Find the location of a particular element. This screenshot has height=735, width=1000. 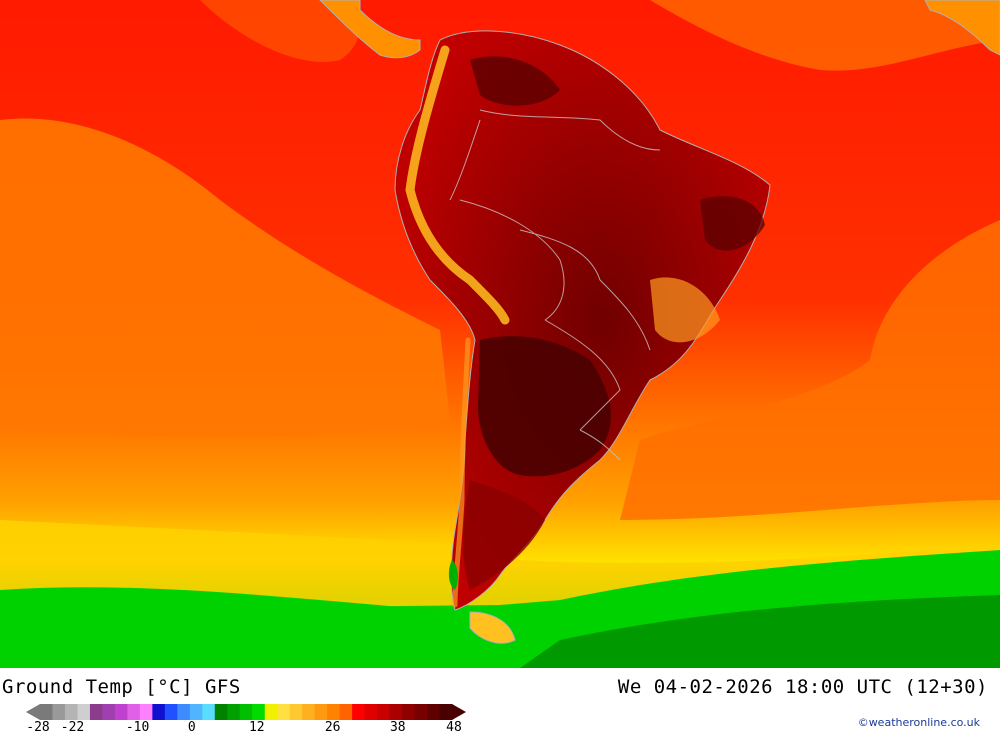

andes-strip is located at coordinates (457, 185).